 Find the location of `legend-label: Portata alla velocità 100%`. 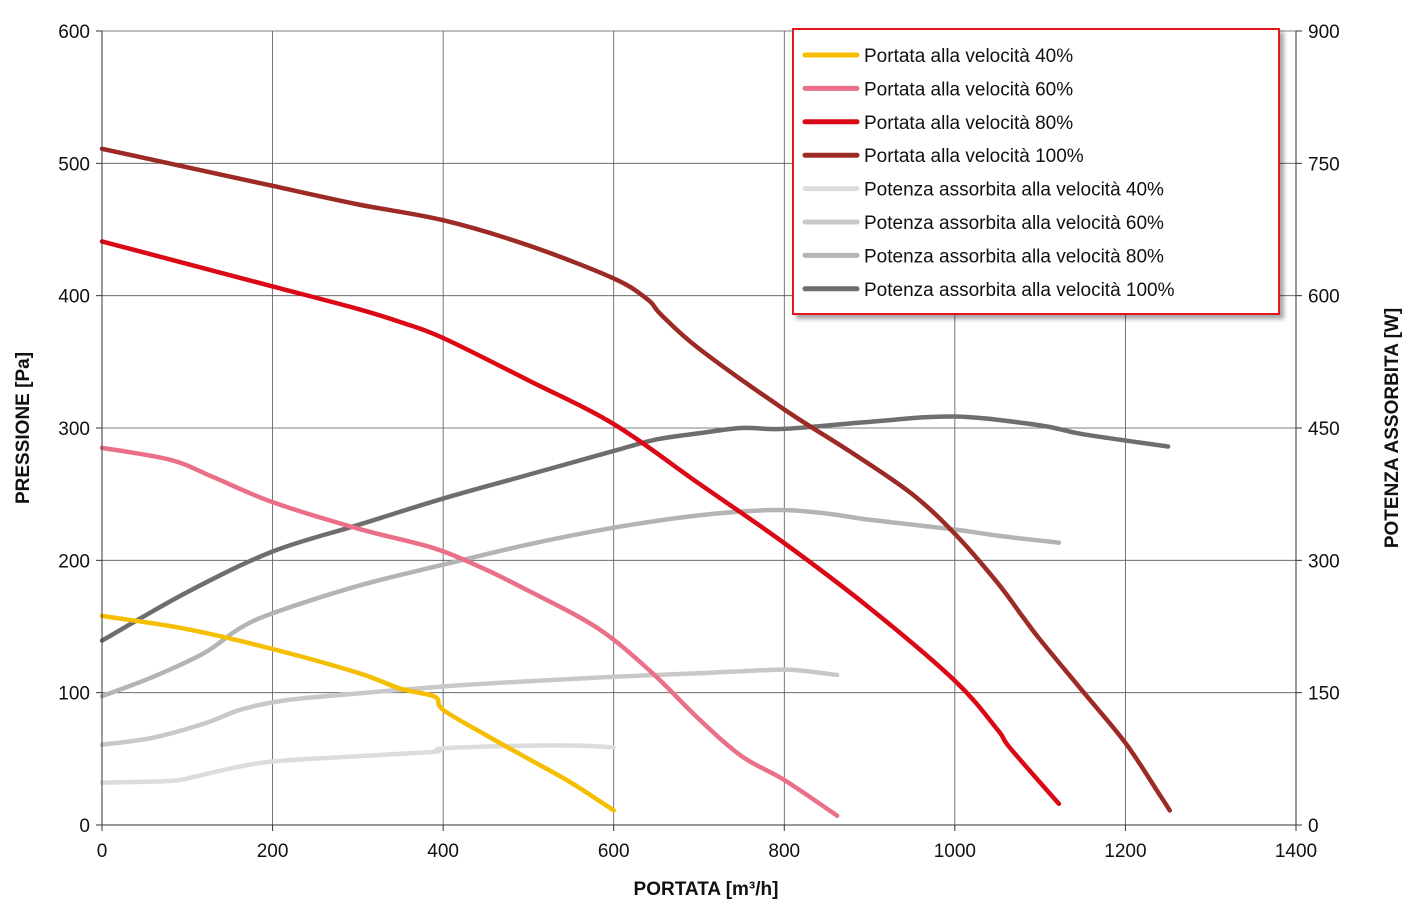

legend-label: Portata alla velocità 100% is located at coordinates (974, 156).